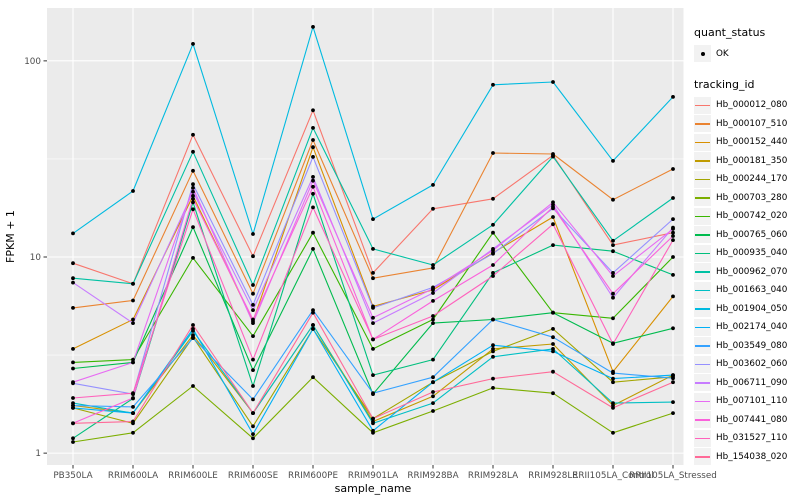  What do you see at coordinates (752, 419) in the screenshot?
I see `legend-item-label: Hb_007441_080` at bounding box center [752, 419].